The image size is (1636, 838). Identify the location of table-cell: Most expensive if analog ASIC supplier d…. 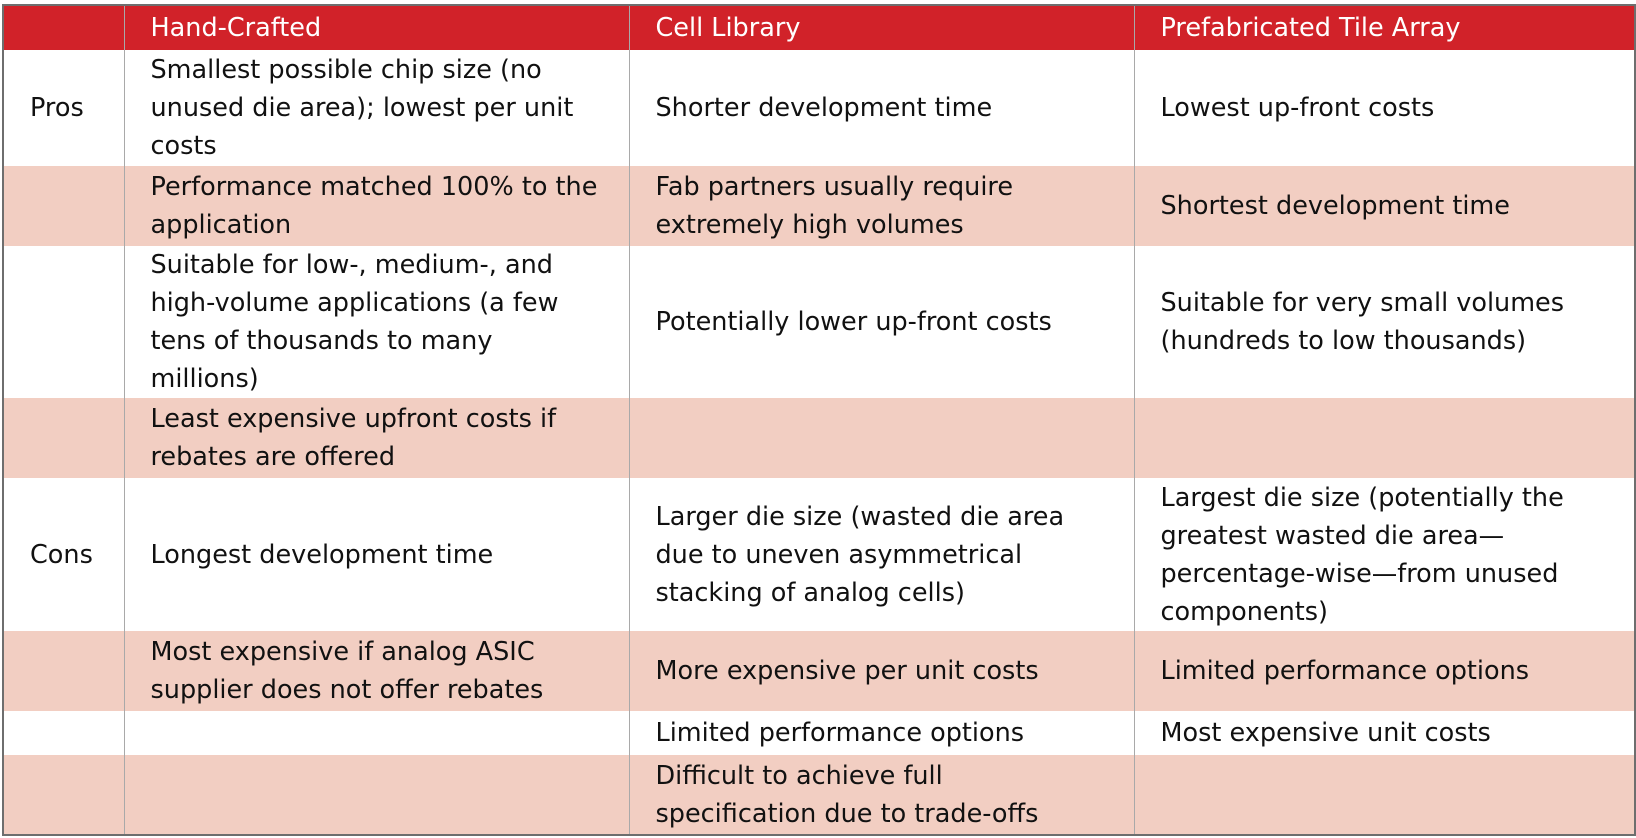
(376, 671).